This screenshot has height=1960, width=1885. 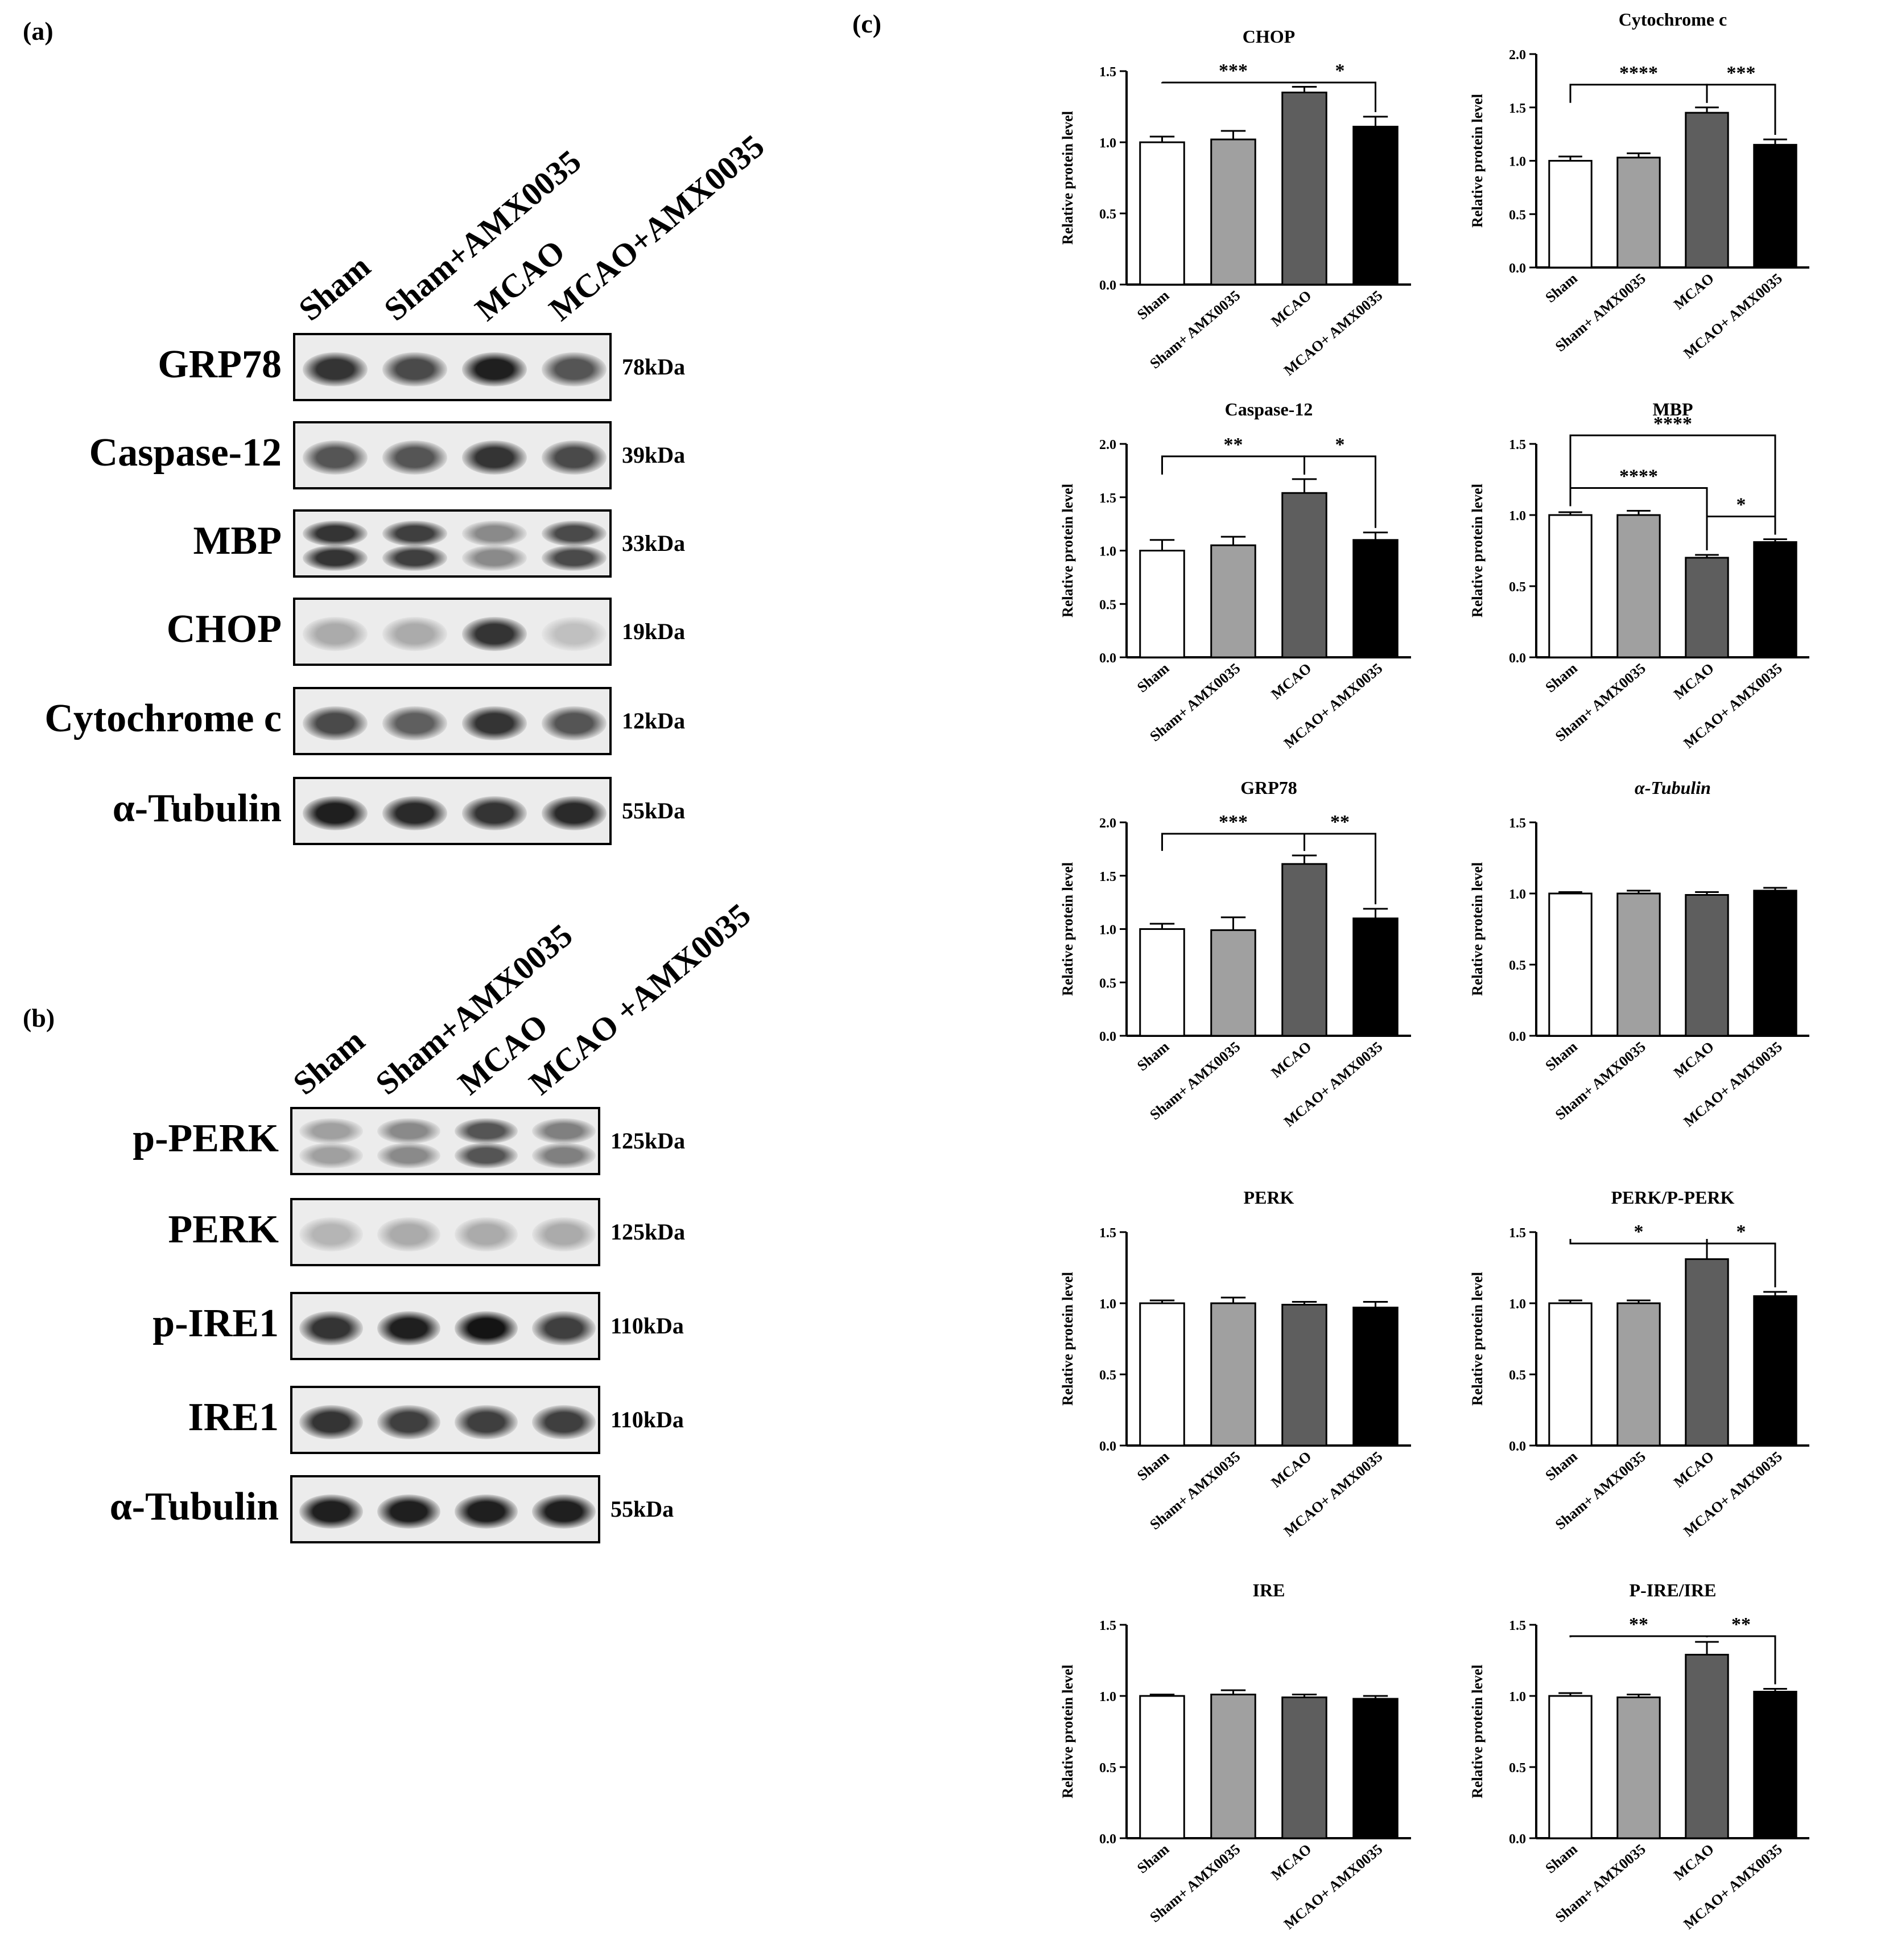 I want to click on band-b-0-3-b, so click(x=564, y=1155).